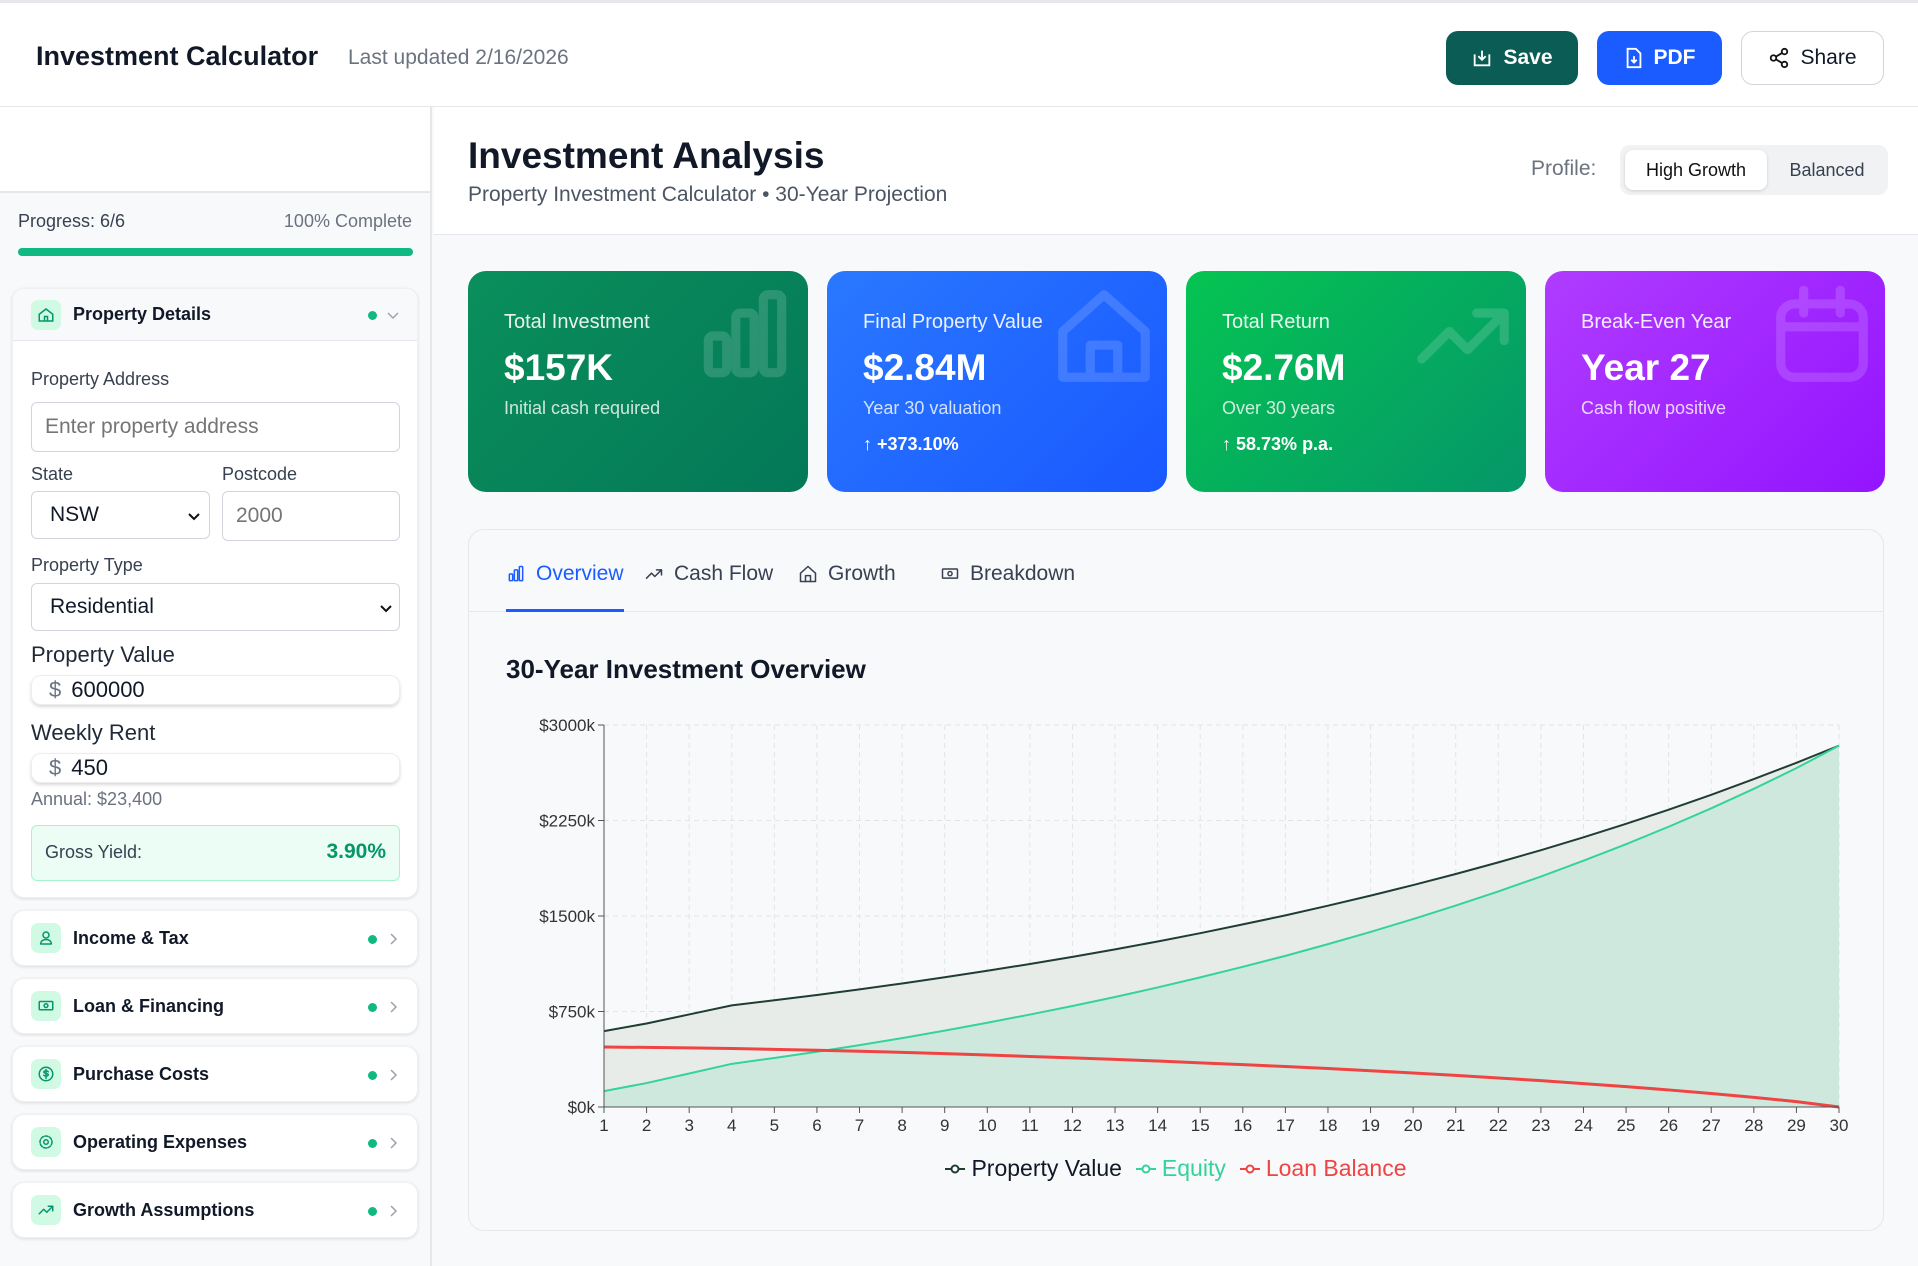  Describe the element at coordinates (160, 1142) in the screenshot. I see `section-title: Operating Expenses` at that location.